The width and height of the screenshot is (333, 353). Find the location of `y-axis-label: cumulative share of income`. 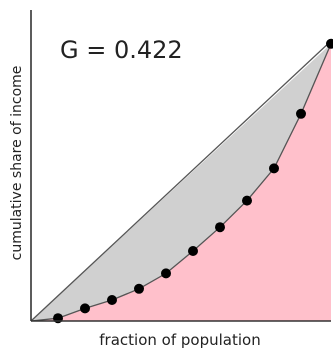

y-axis-label: cumulative share of income is located at coordinates (17, 163).